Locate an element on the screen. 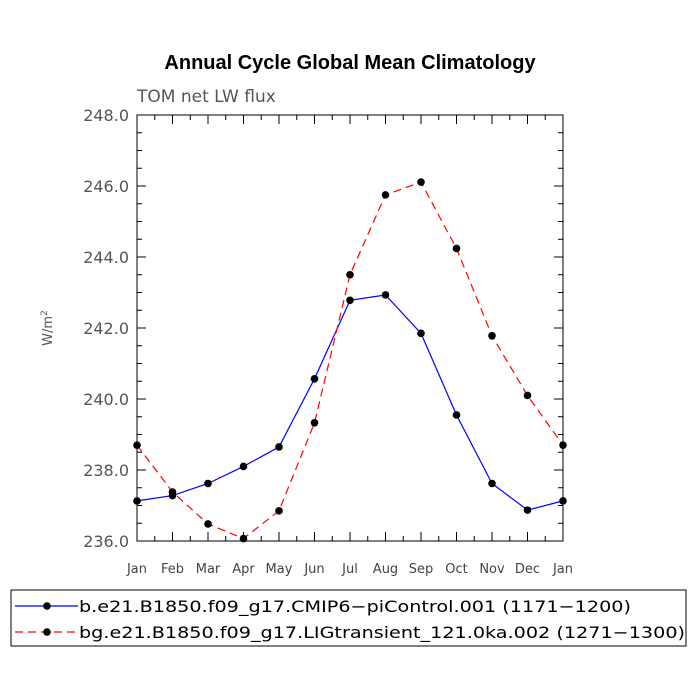  y-tick-labels: 236.0 238.0 240.0 242.0 244.0 246.0 248.0 is located at coordinates (106, 328).